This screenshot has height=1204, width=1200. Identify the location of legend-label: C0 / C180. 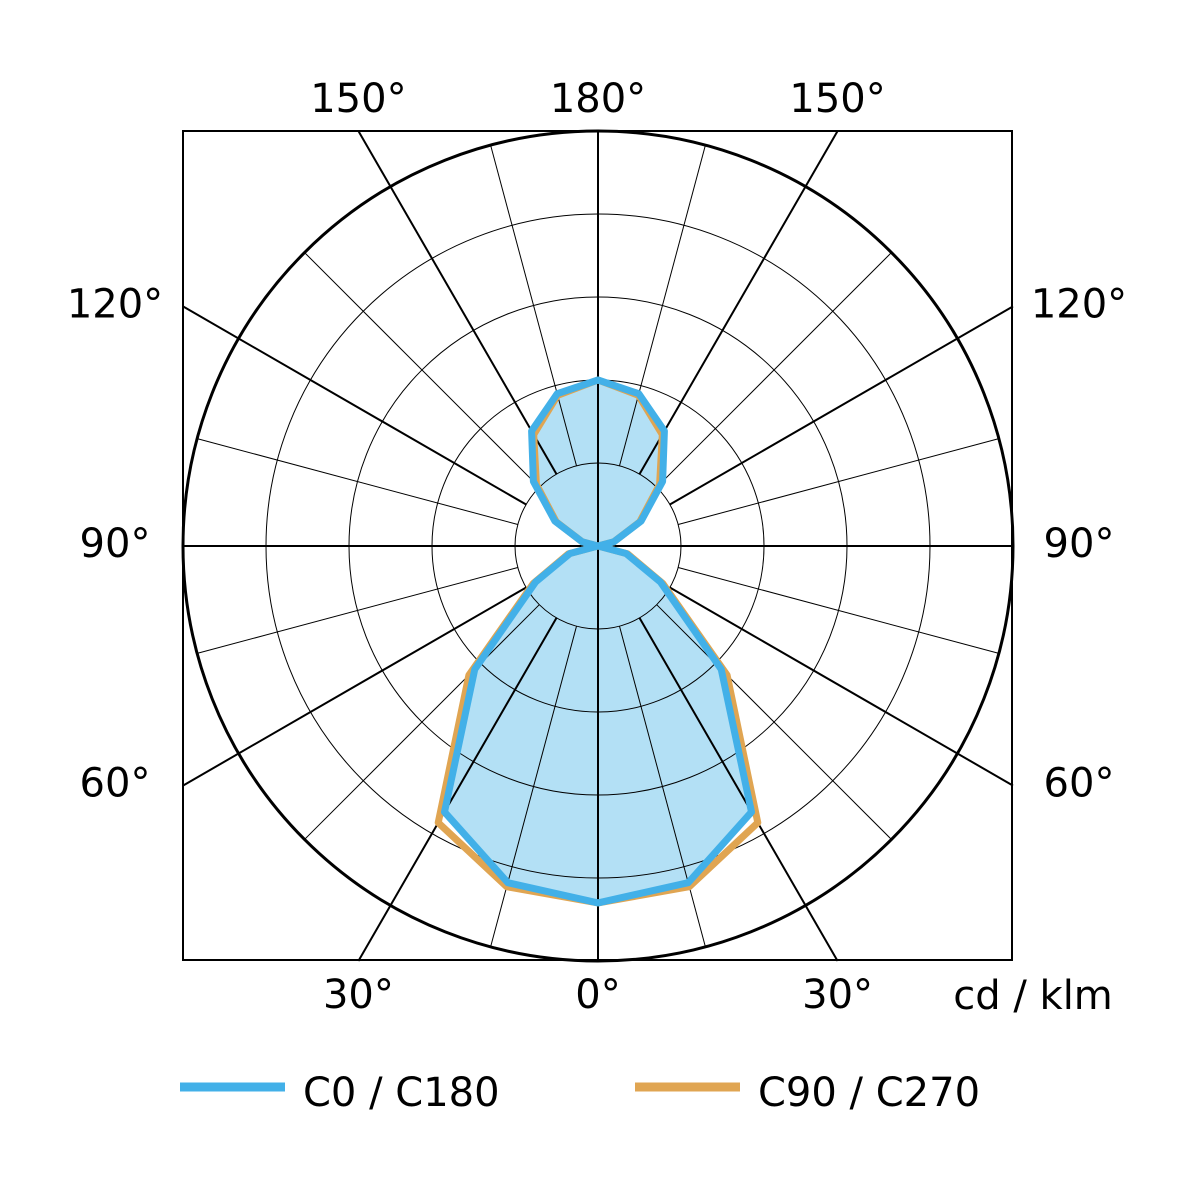
(401, 1093).